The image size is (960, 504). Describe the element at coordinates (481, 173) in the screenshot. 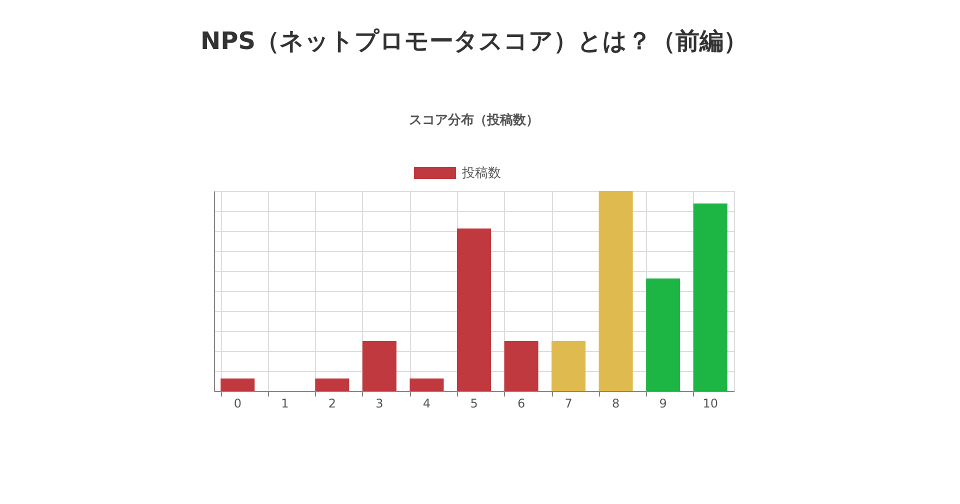

I see `legend-label: 投稿数` at that location.